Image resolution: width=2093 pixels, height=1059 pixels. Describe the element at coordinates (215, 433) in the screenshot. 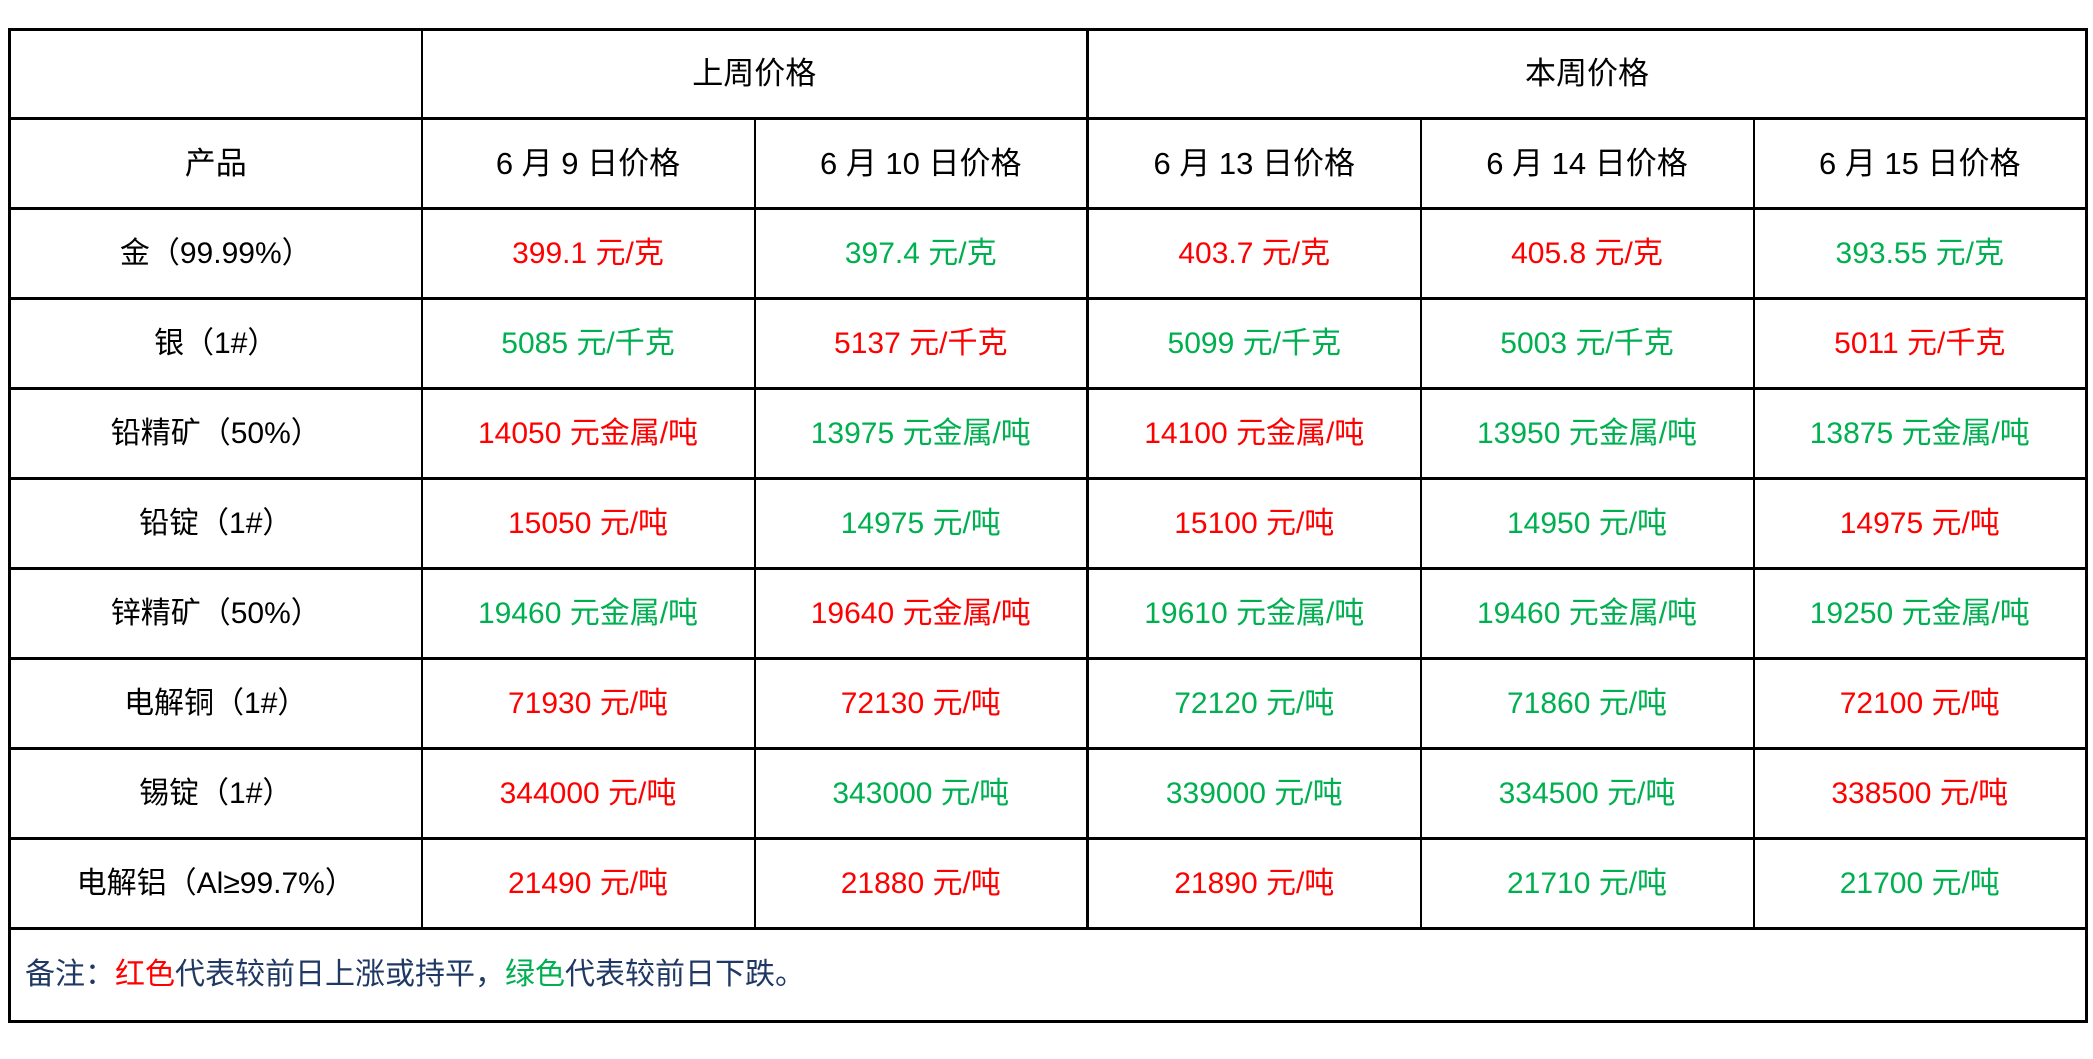

I see `product-name: 铅精矿（50%）` at that location.